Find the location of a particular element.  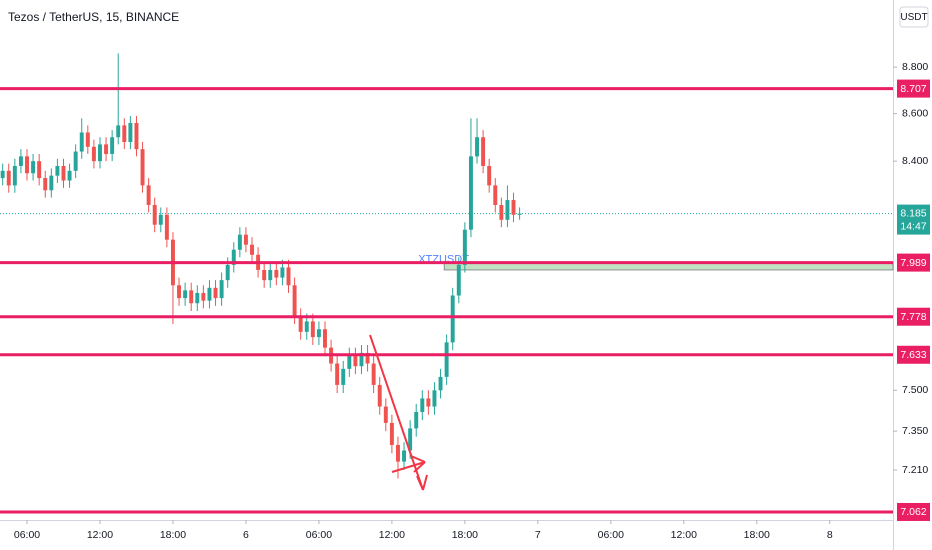

y-tick-label: 7.500 is located at coordinates (915, 390).